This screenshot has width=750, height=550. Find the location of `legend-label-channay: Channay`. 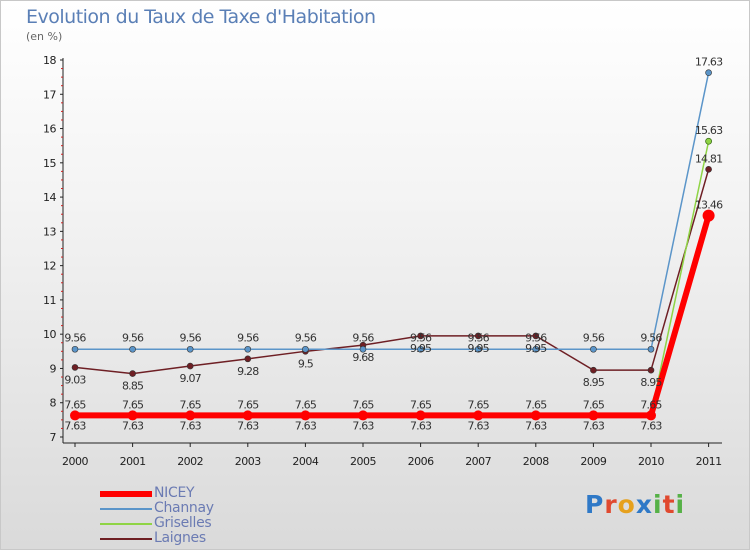

legend-label-channay: Channay is located at coordinates (184, 508).